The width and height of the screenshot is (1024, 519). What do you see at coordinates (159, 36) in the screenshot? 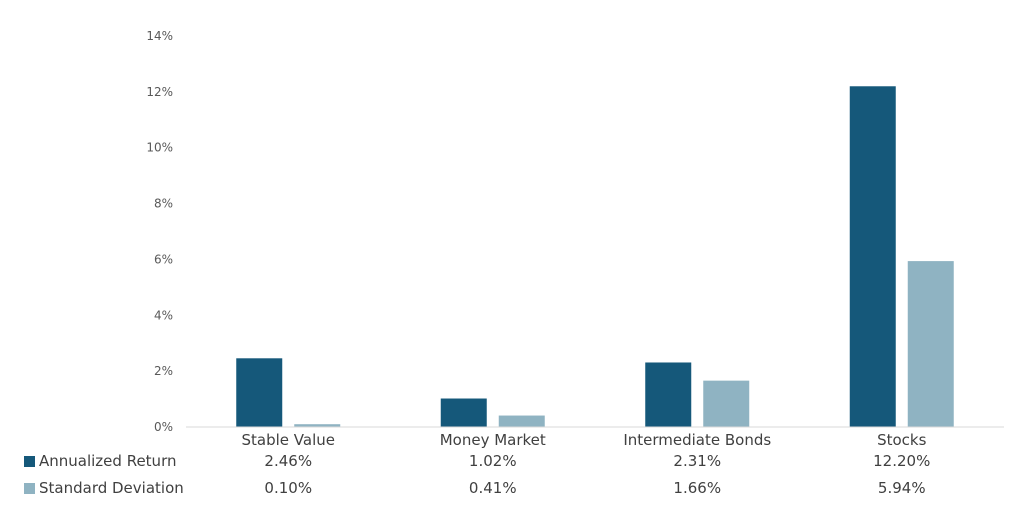
I see `y-tick-label: 14%` at bounding box center [159, 36].